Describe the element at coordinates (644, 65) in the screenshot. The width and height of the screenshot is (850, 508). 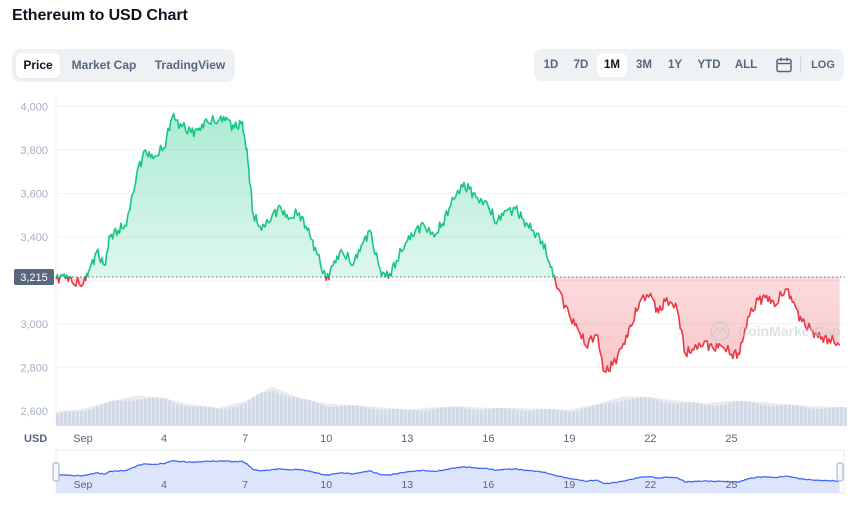
I see `range-3m: 3M` at that location.